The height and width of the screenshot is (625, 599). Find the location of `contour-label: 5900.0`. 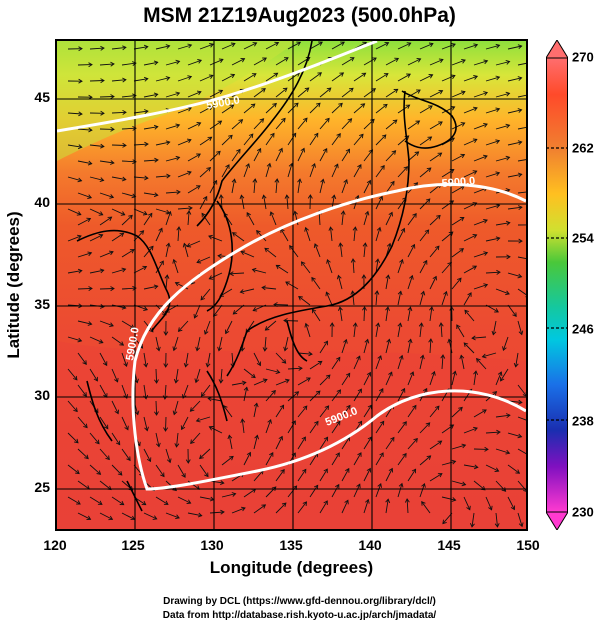

contour-label: 5900.0 is located at coordinates (222, 103).